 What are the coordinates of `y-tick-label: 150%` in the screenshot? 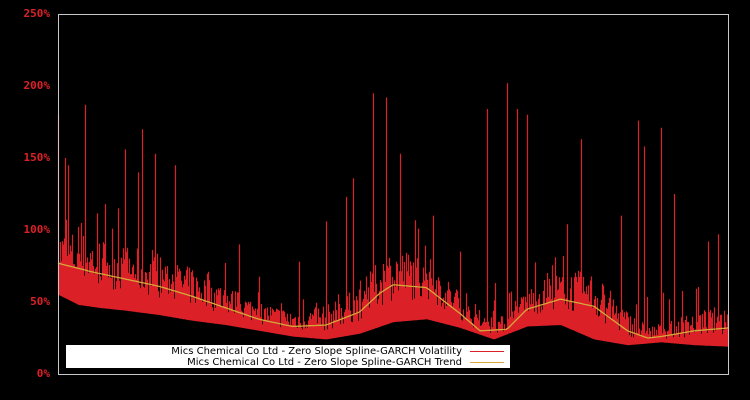 It's located at (37, 157).